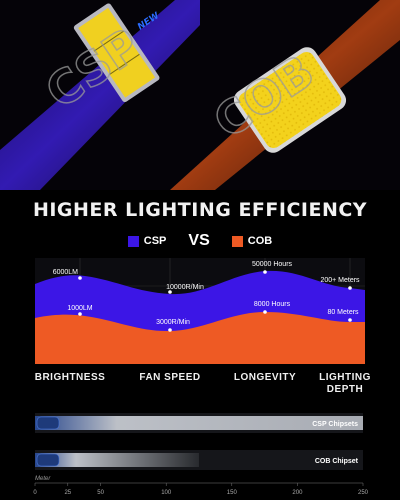 Image resolution: width=400 pixels, height=500 pixels. What do you see at coordinates (116, 53) in the screenshot?
I see `csp-chip` at bounding box center [116, 53].